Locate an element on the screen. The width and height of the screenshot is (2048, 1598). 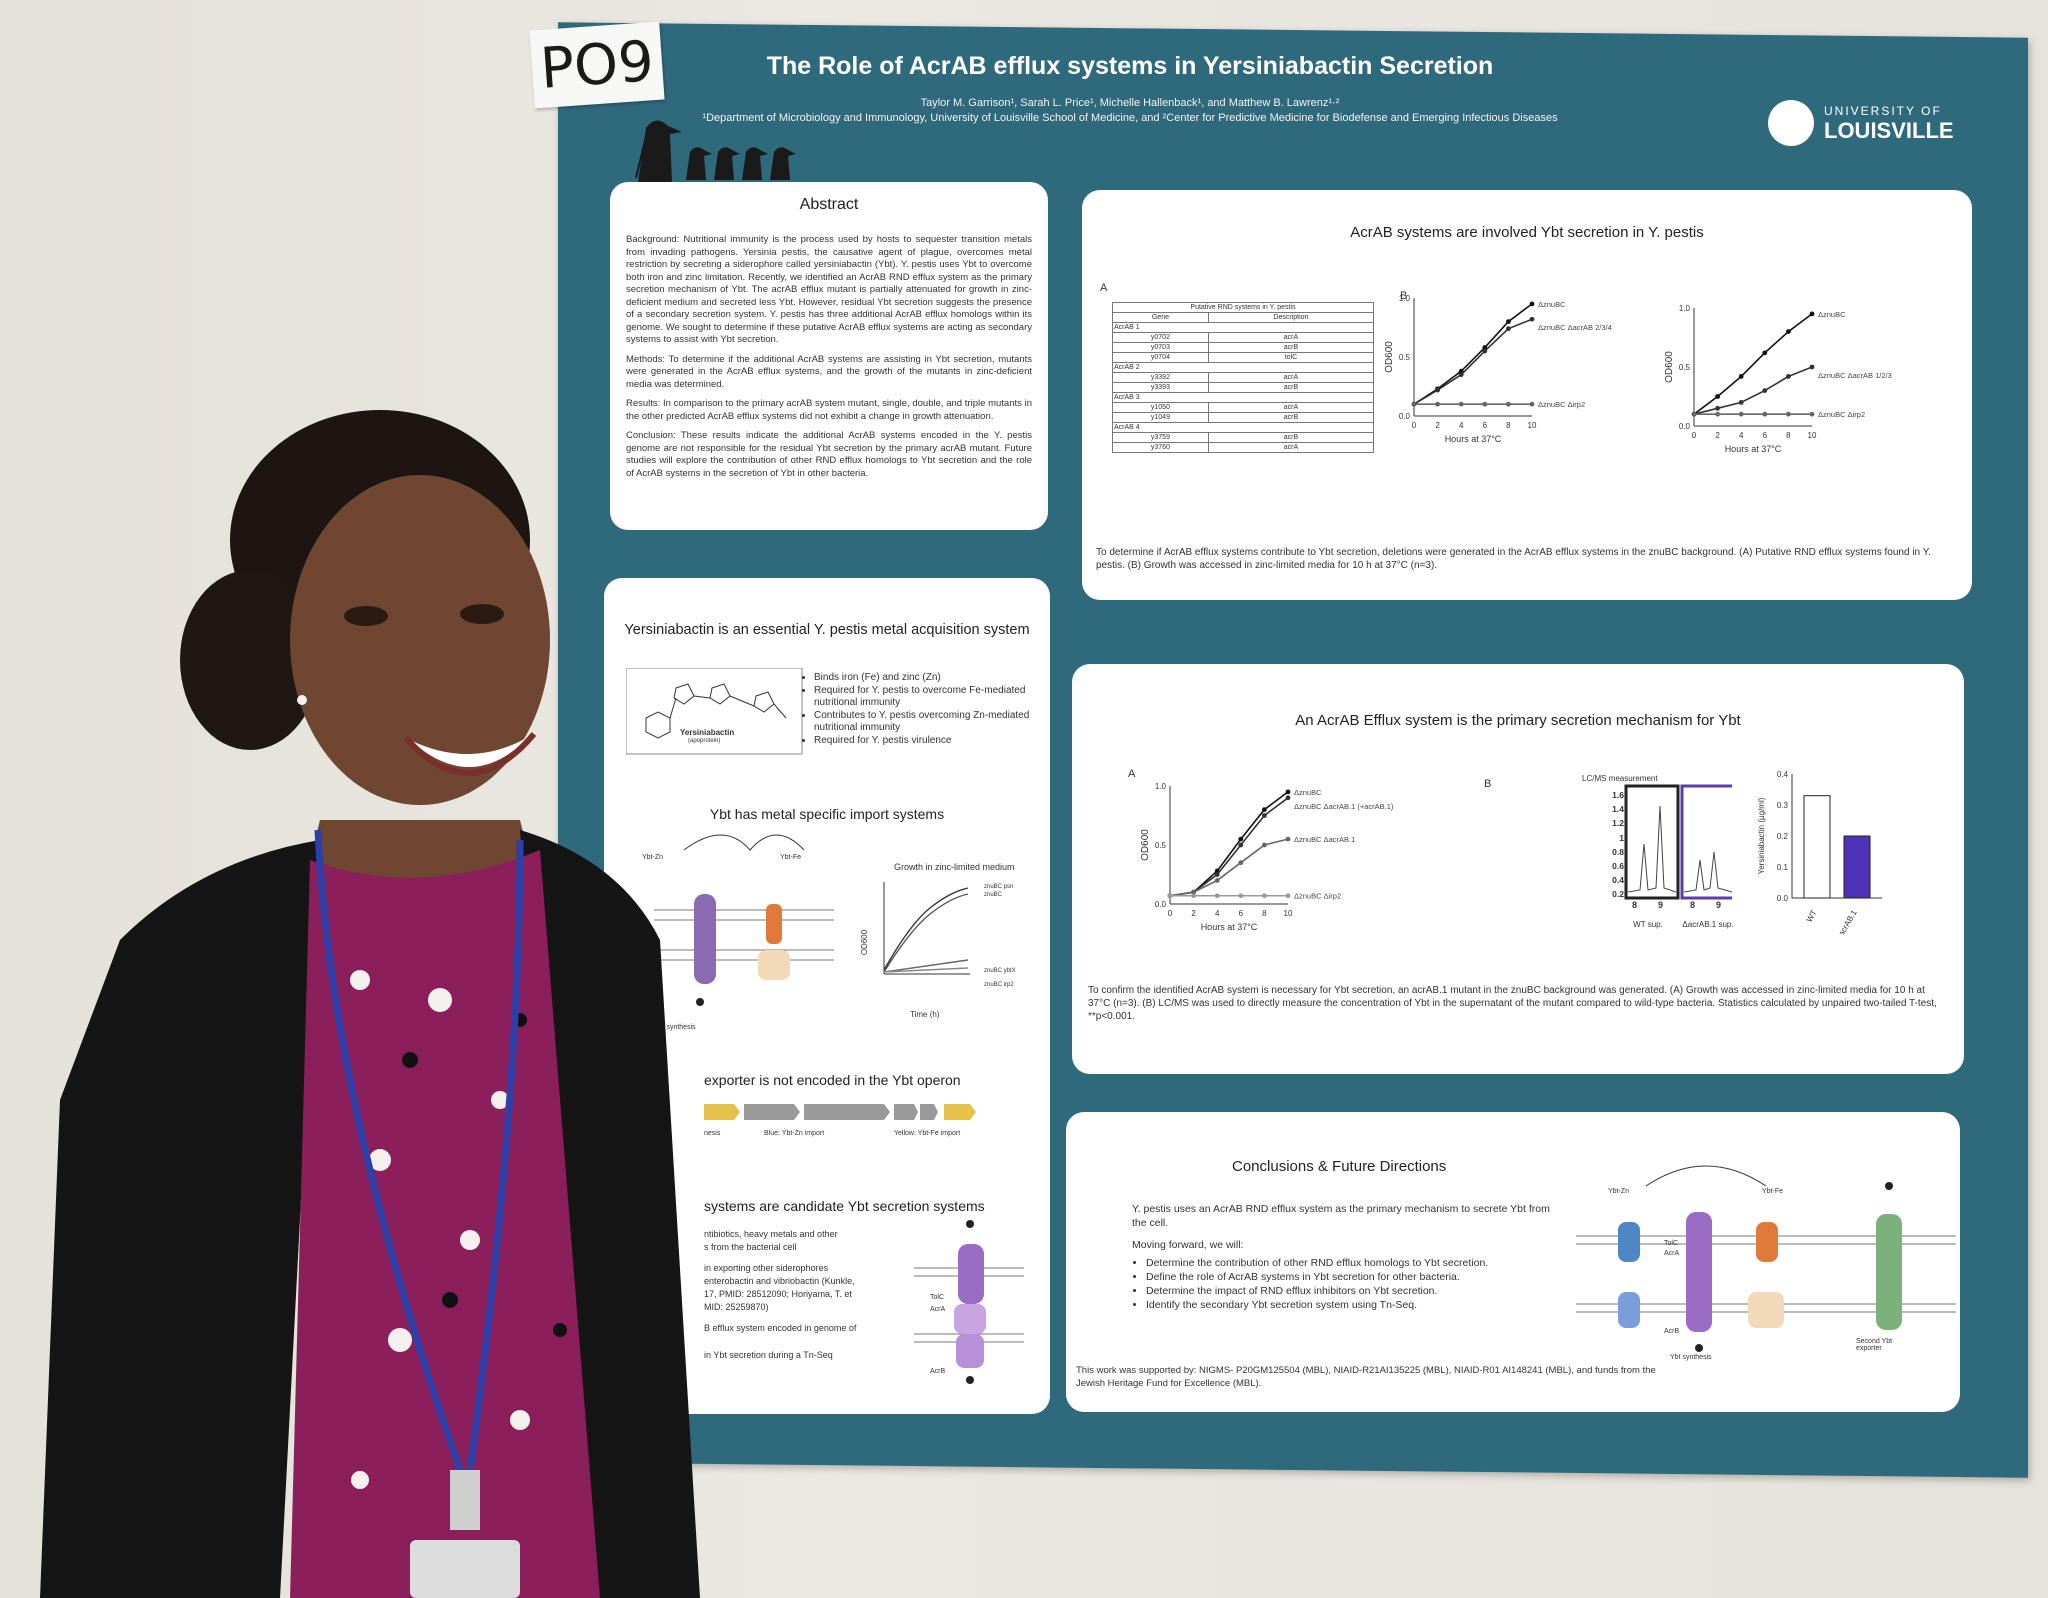
y-axis-label: OD600 is located at coordinates (1669, 367).